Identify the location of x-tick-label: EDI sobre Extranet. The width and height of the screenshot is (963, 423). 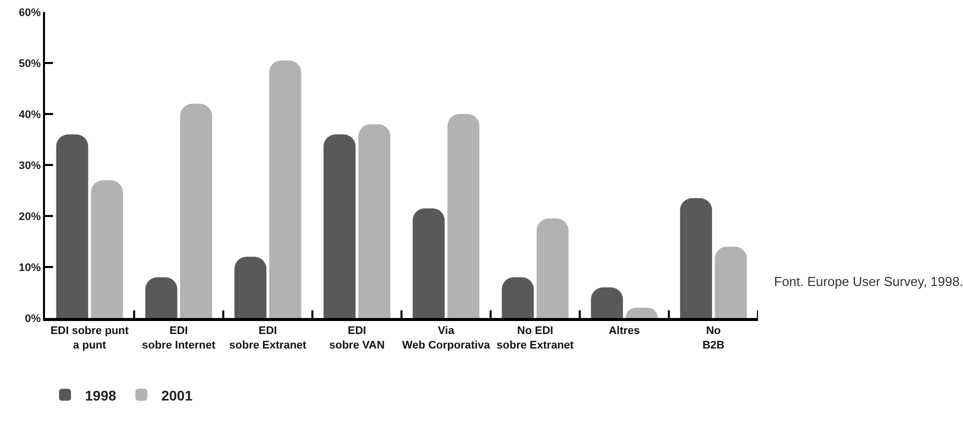
(268, 338).